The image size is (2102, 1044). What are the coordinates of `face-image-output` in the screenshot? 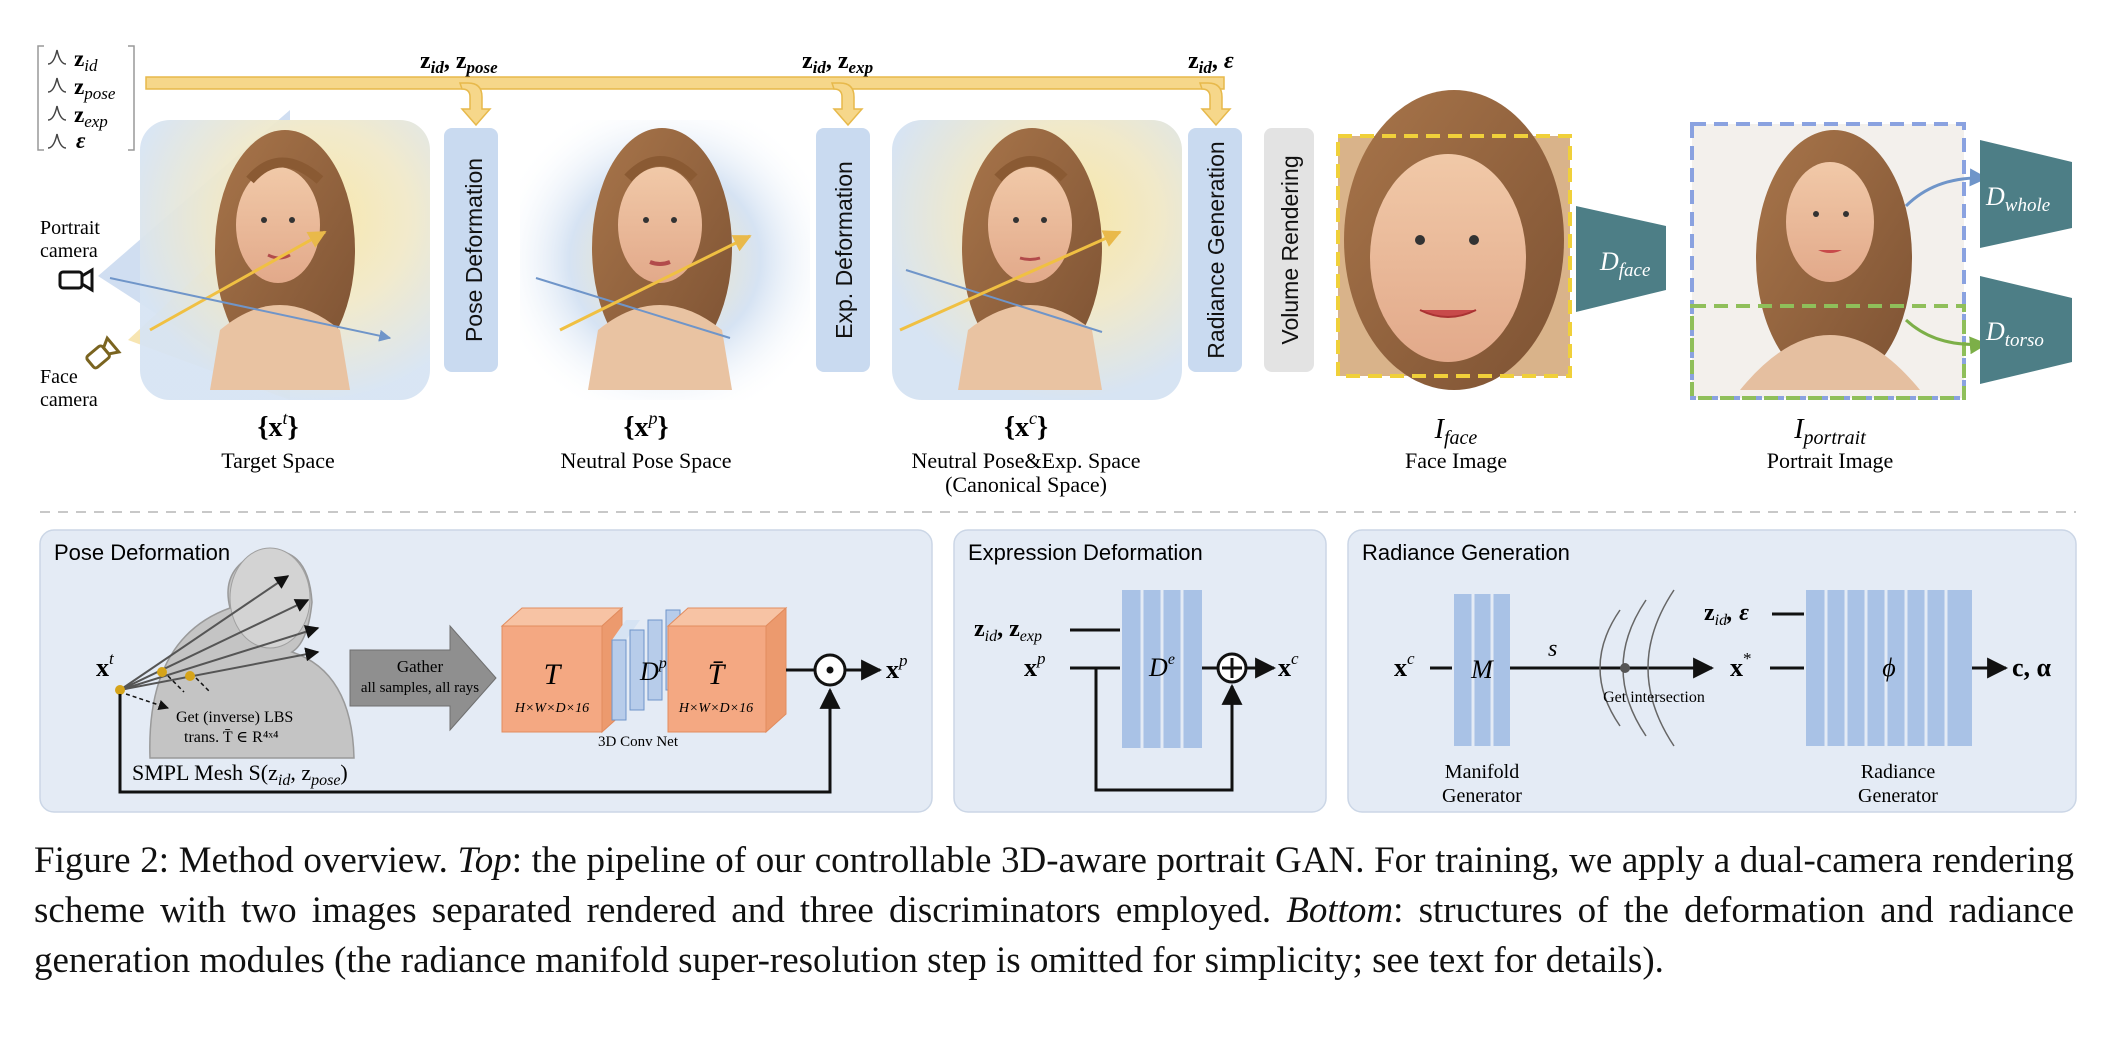 It's located at (1454, 240).